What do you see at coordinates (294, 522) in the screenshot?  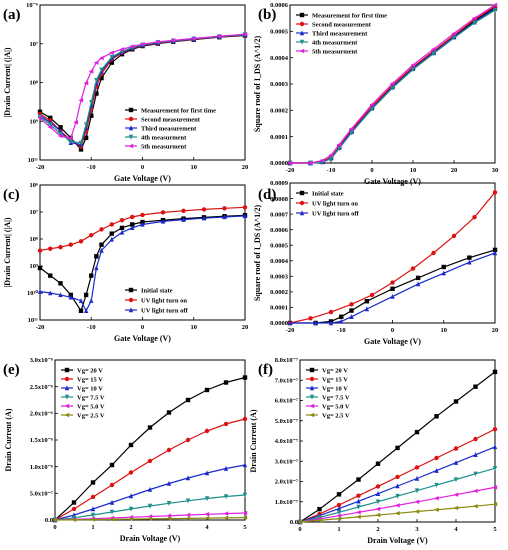 I see `y-tick-label: 0.0` at bounding box center [294, 522].